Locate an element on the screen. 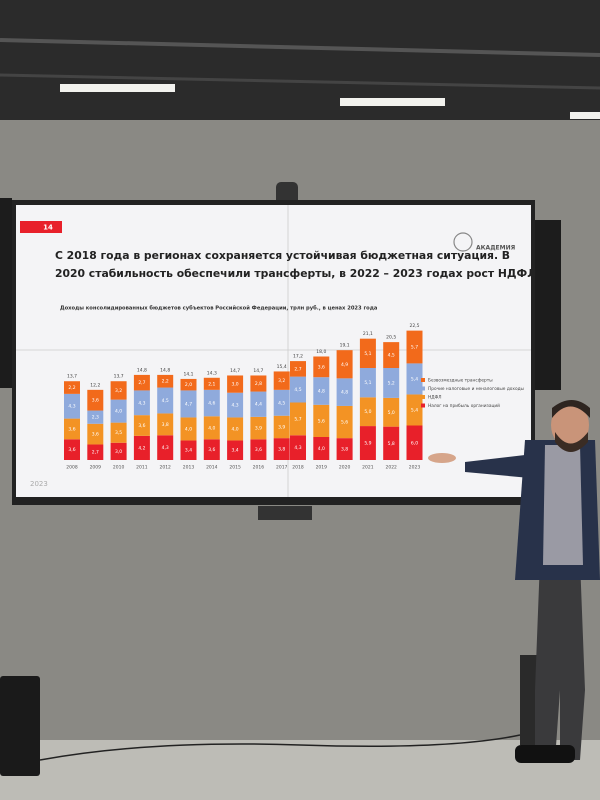 The width and height of the screenshot is (600, 800). segment-label: 3,4 is located at coordinates (188, 451).